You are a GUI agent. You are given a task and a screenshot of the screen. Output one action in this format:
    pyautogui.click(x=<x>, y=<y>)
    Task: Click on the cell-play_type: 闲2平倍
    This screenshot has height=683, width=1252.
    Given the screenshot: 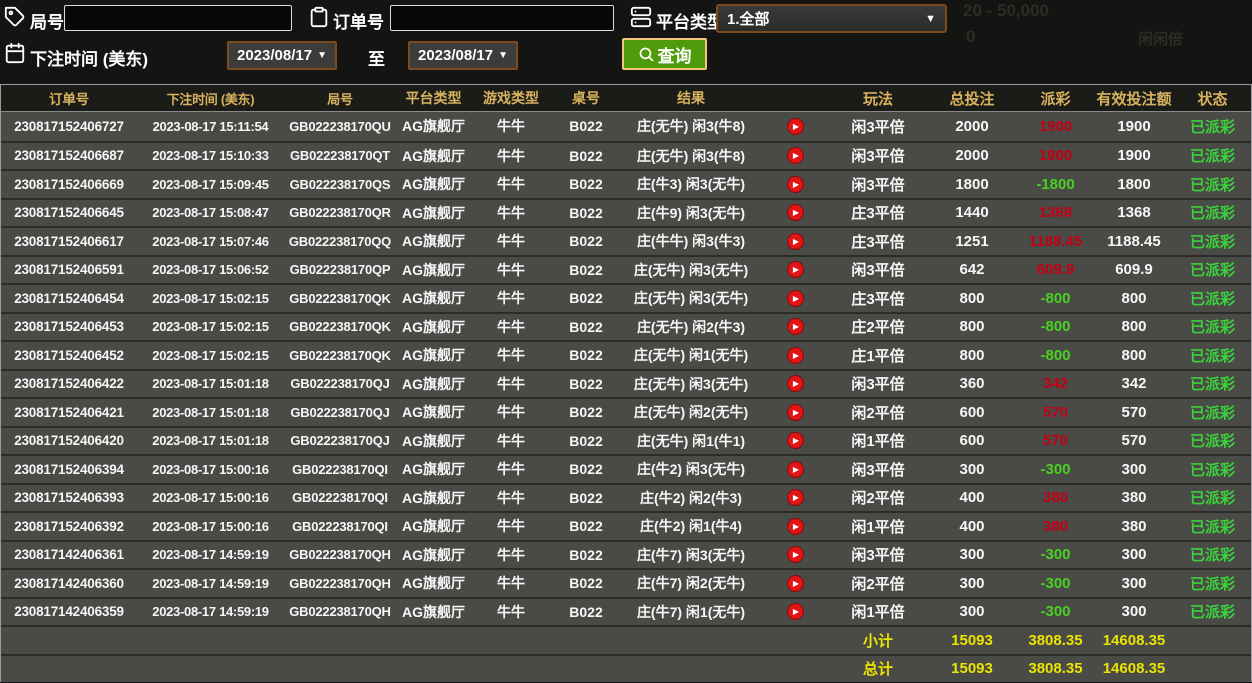 What is the action you would take?
    pyautogui.click(x=878, y=413)
    